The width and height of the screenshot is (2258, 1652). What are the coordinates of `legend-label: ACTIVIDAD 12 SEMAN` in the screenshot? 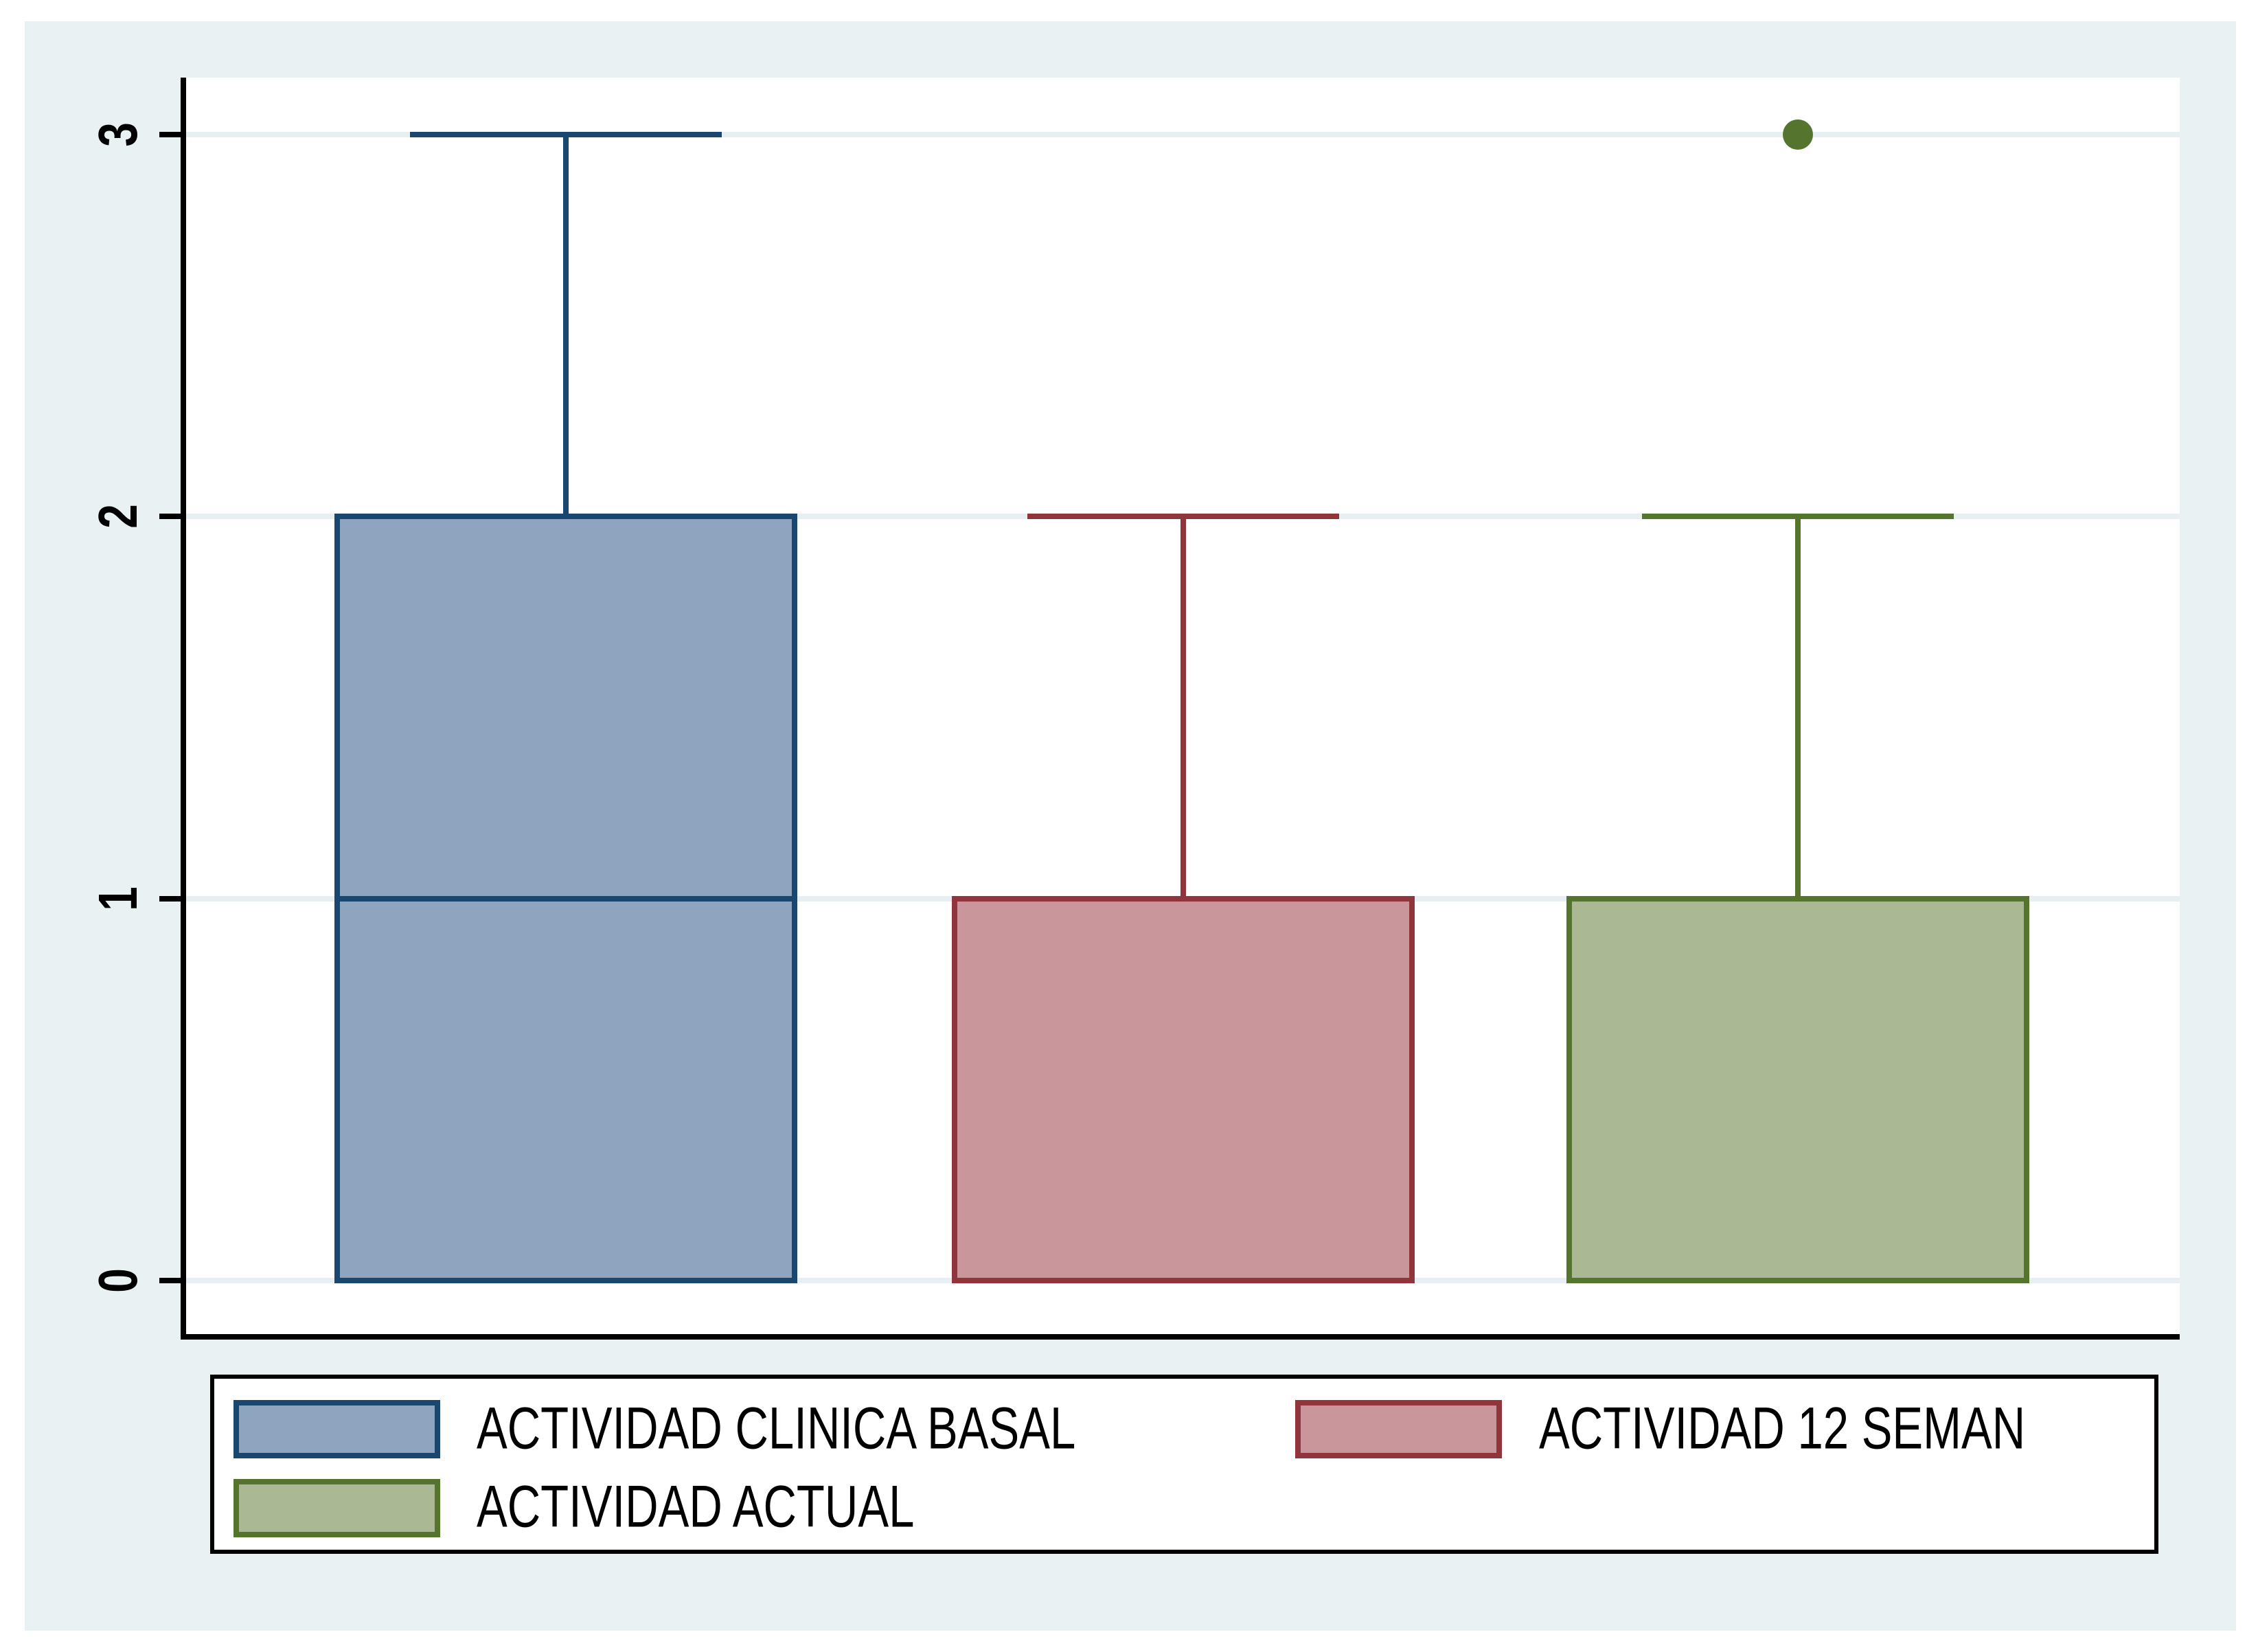 It's located at (1782, 1428).